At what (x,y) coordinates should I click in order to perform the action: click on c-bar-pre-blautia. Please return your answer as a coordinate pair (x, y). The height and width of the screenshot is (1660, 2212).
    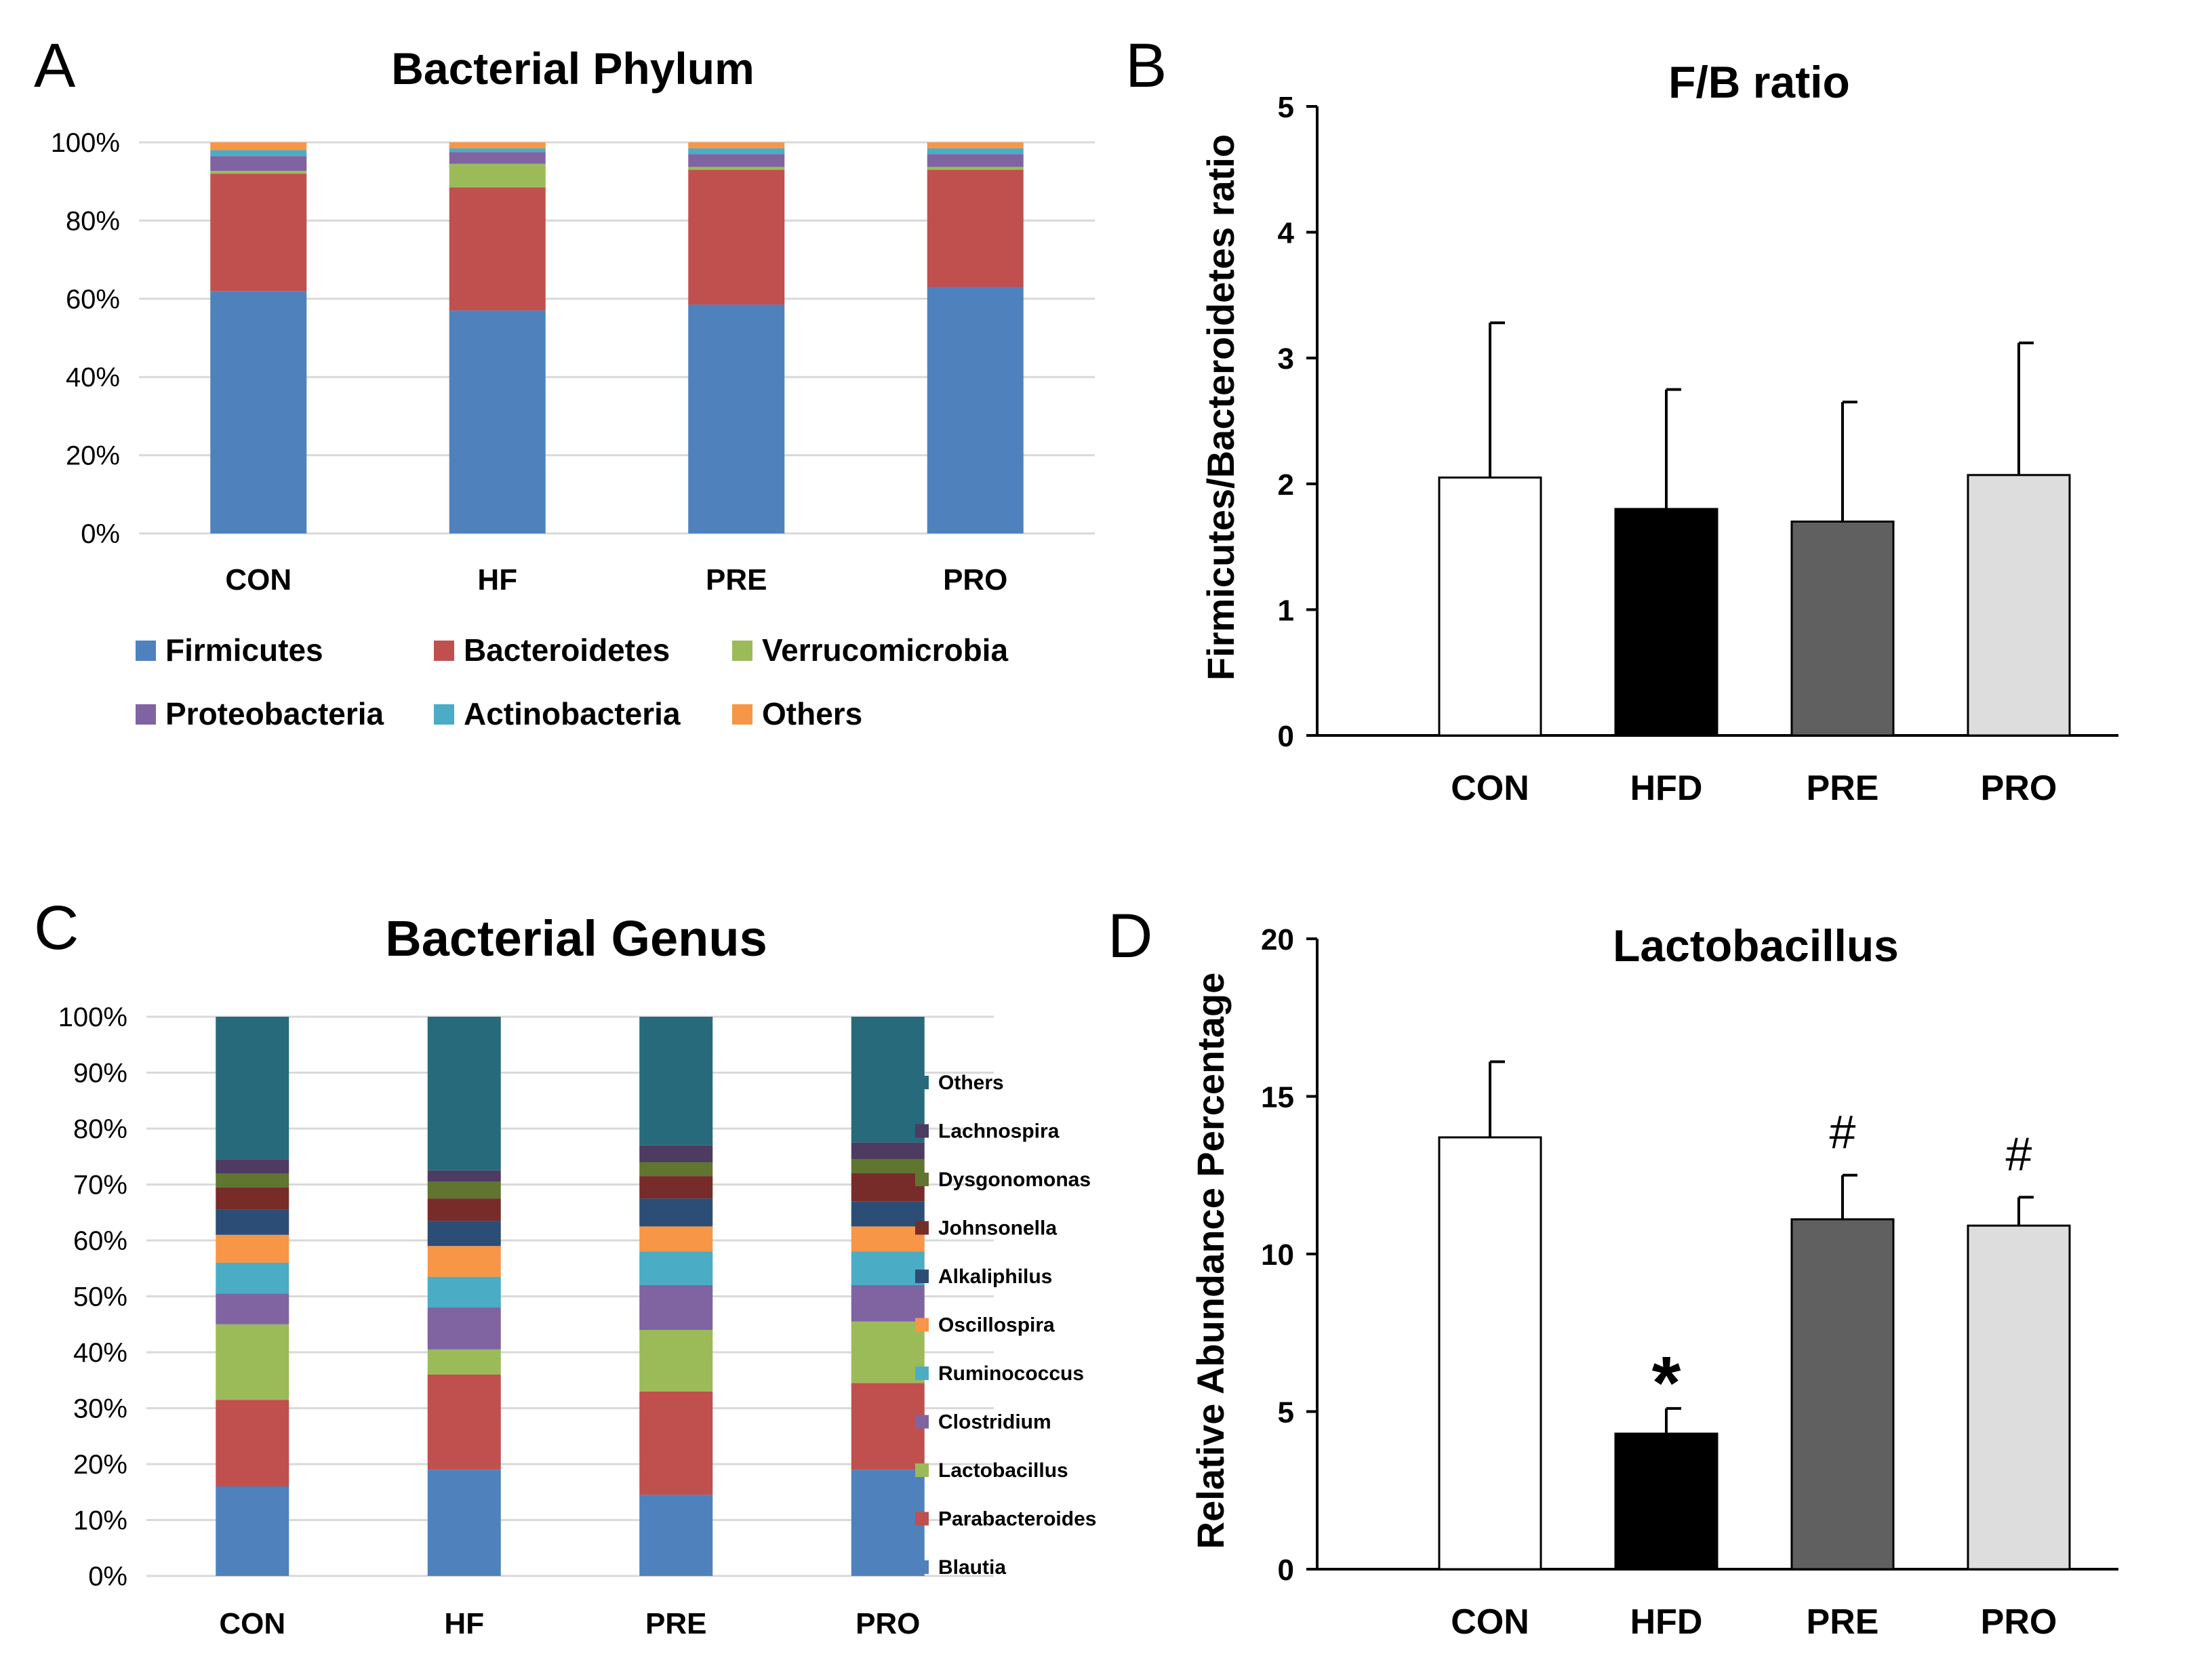
    Looking at the image, I should click on (676, 1535).